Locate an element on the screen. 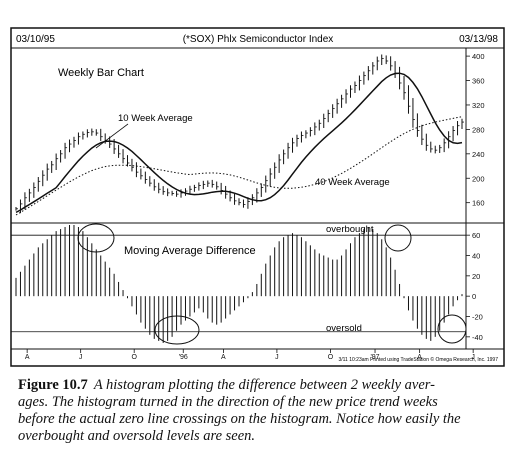 The height and width of the screenshot is (474, 523). oscillator-panel-label: Moving Average Difference is located at coordinates (190, 251).